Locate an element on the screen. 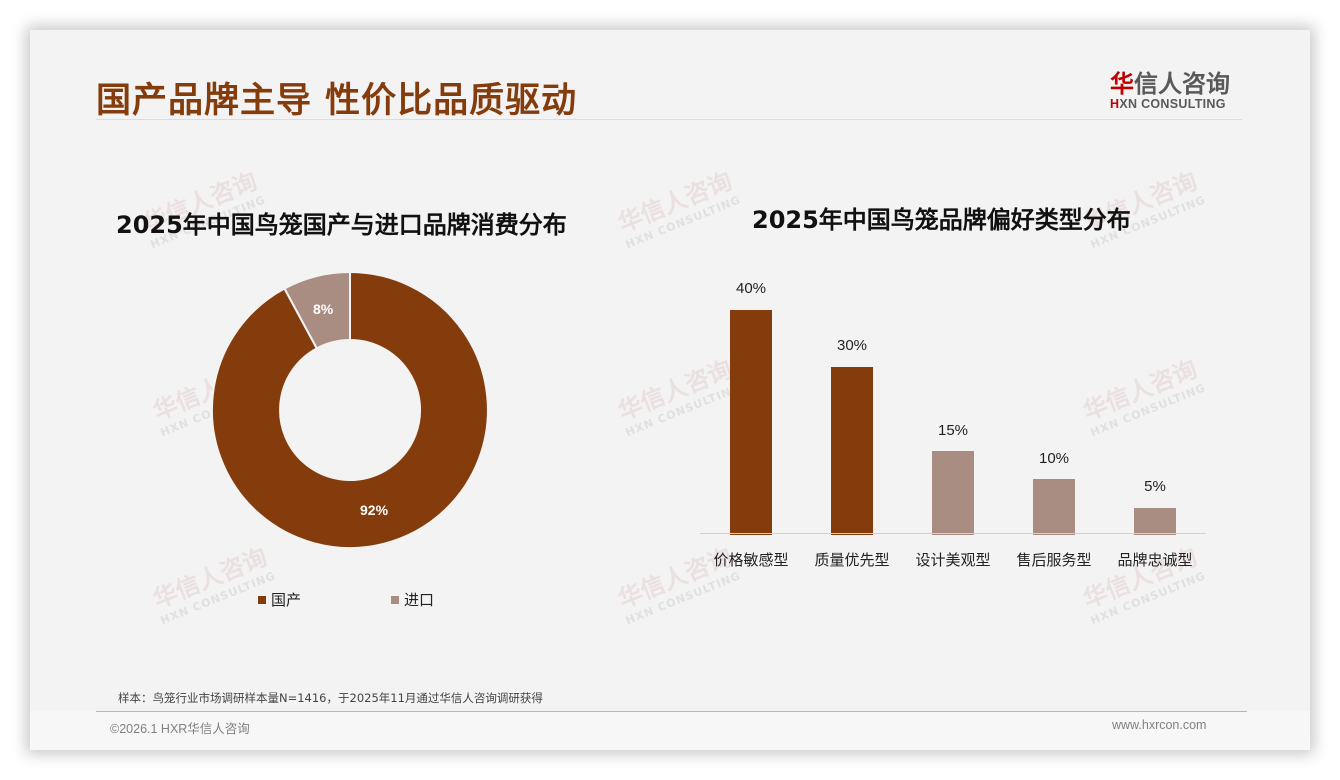  donut-label-imported: 8% is located at coordinates (323, 309).